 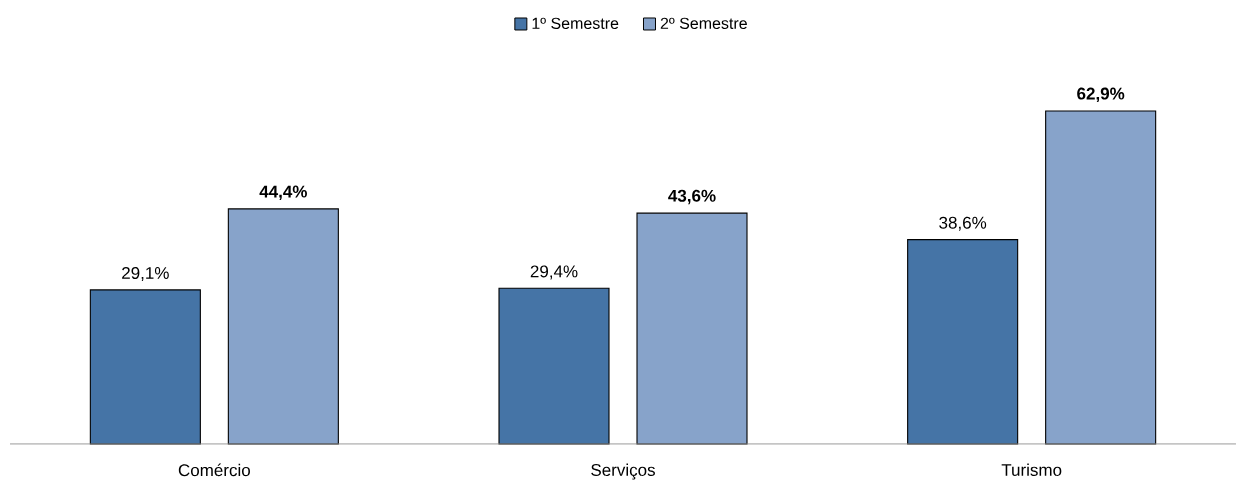 What do you see at coordinates (575, 23) in the screenshot?
I see `legend-label: 1º Semestre` at bounding box center [575, 23].